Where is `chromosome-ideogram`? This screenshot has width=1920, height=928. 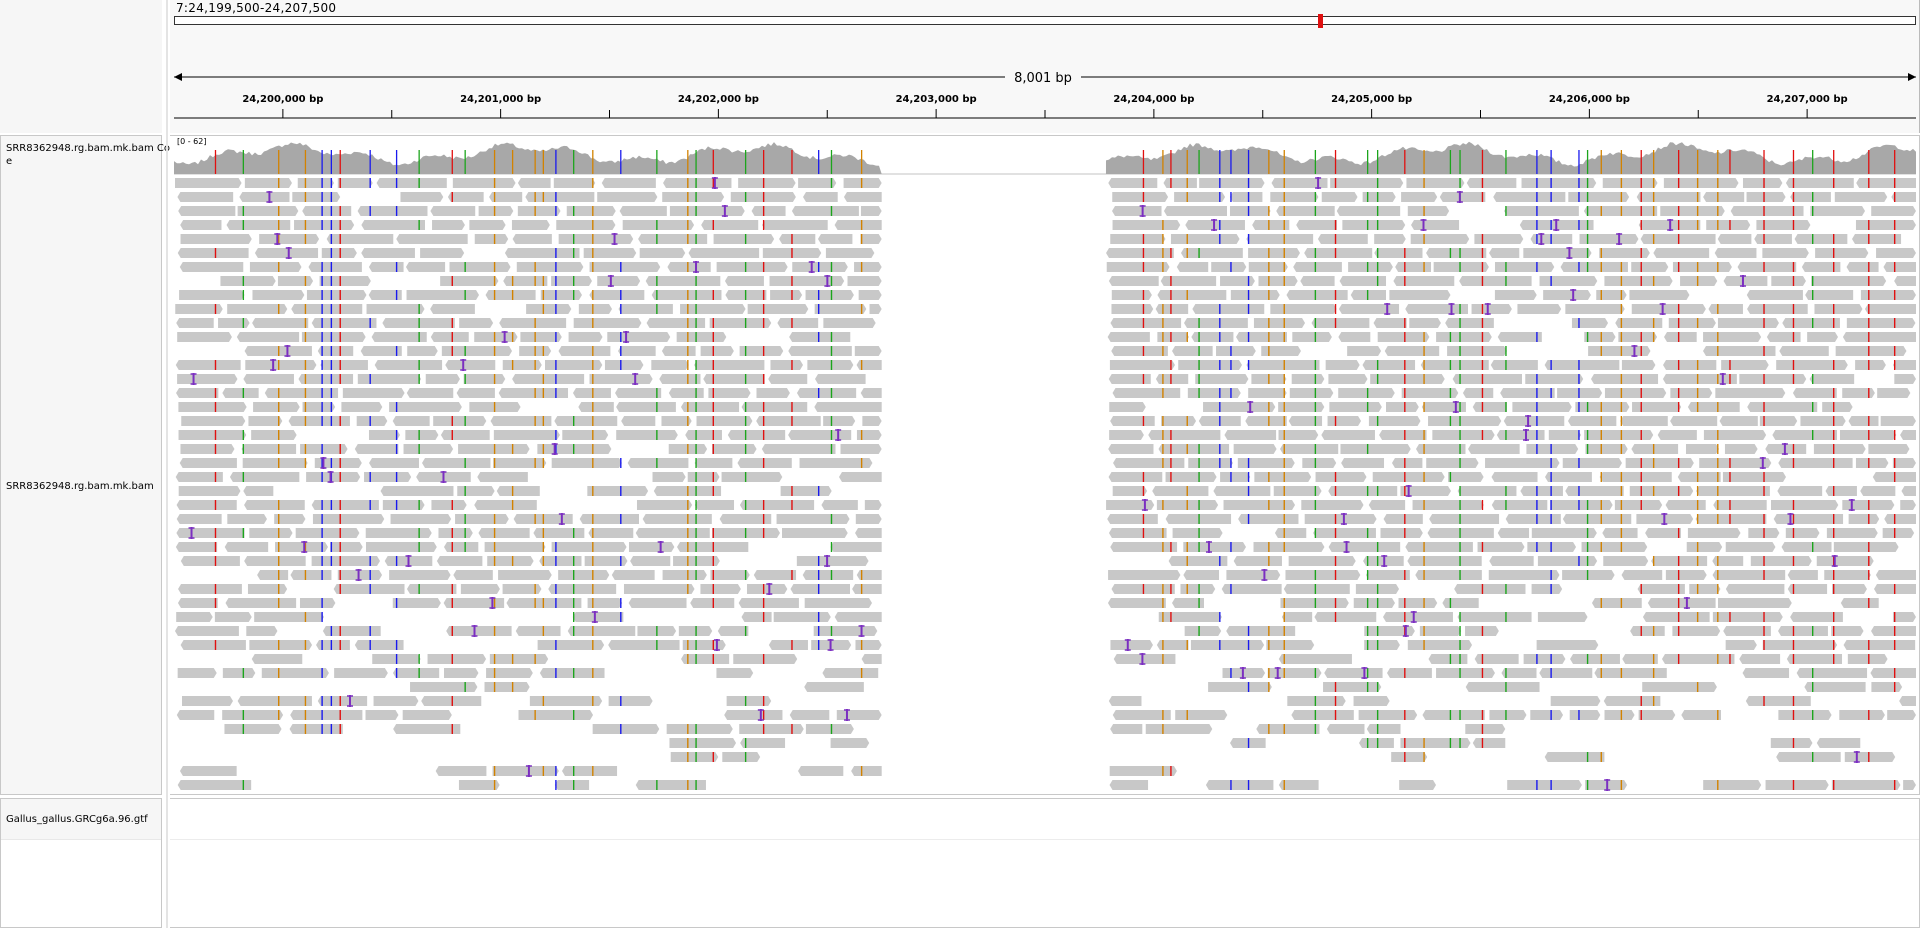
chromosome-ideogram is located at coordinates (1045, 20).